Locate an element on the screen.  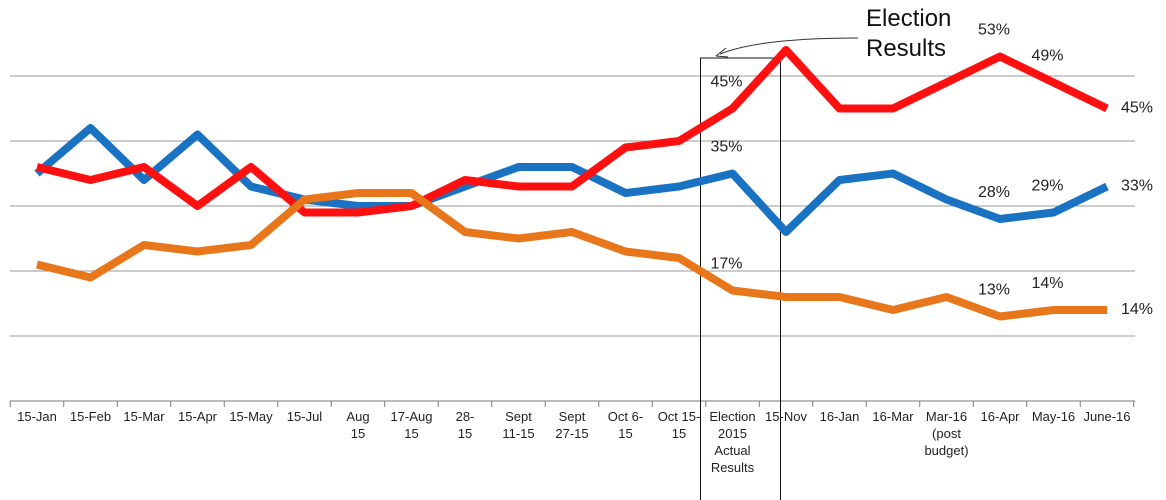
x-tick-label: Election 2015 Actual Results is located at coordinates (732, 442).